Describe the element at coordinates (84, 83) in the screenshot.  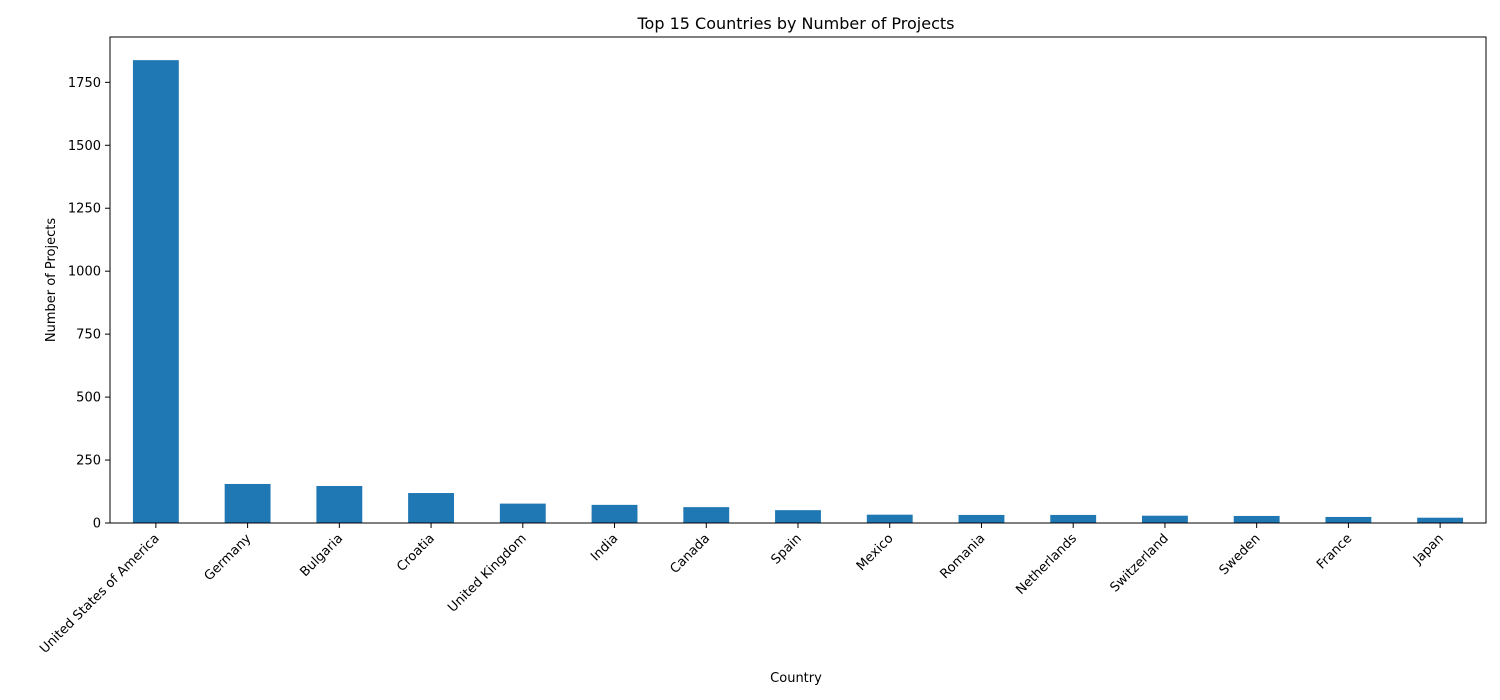
I see `y-tick-label: 1750` at that location.